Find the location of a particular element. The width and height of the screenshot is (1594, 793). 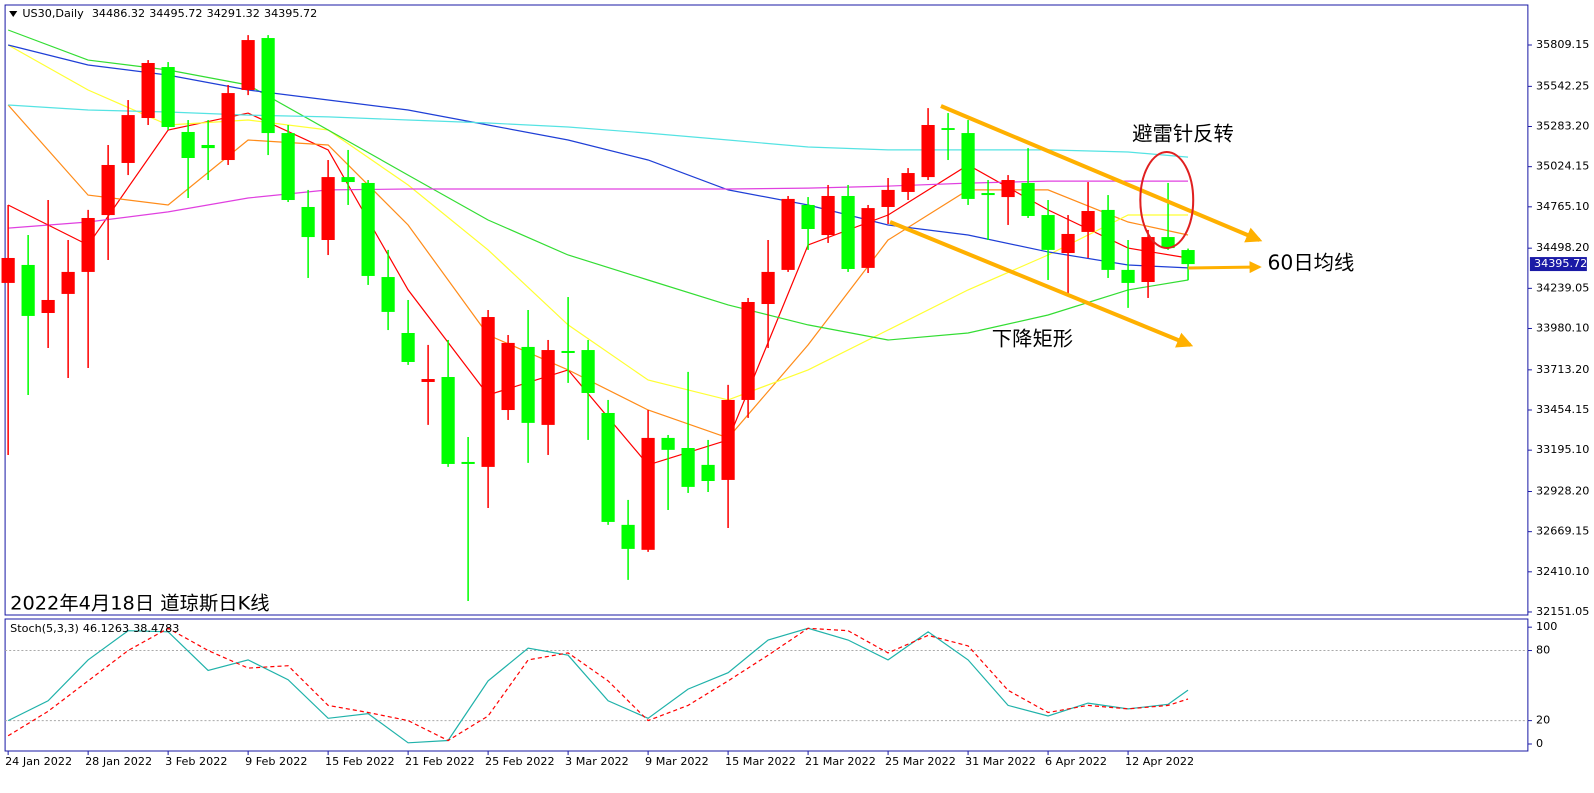

y-tick-label: 33195.10 is located at coordinates (1562, 449).